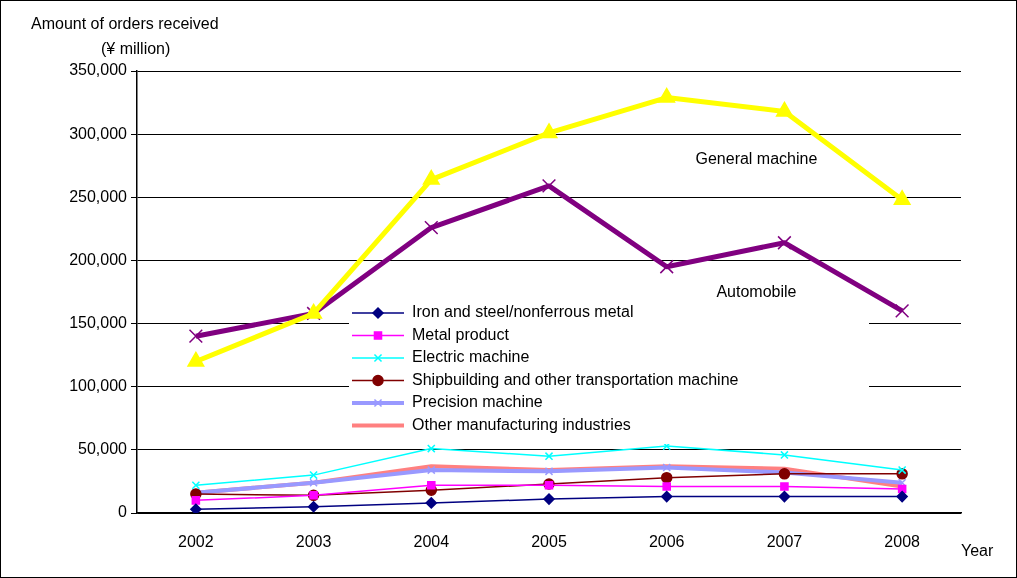  I want to click on legend-label: Other manufacturing industries, so click(521, 424).